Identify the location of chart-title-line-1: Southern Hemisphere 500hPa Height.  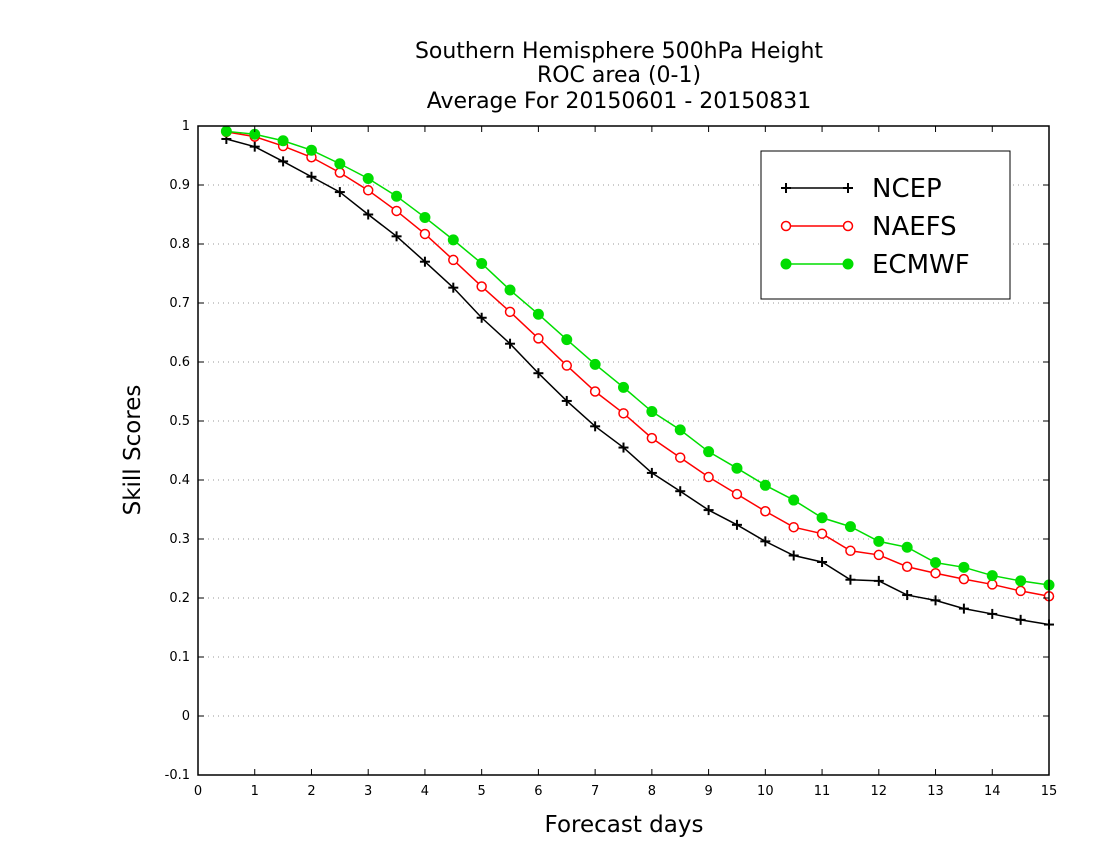
(619, 51).